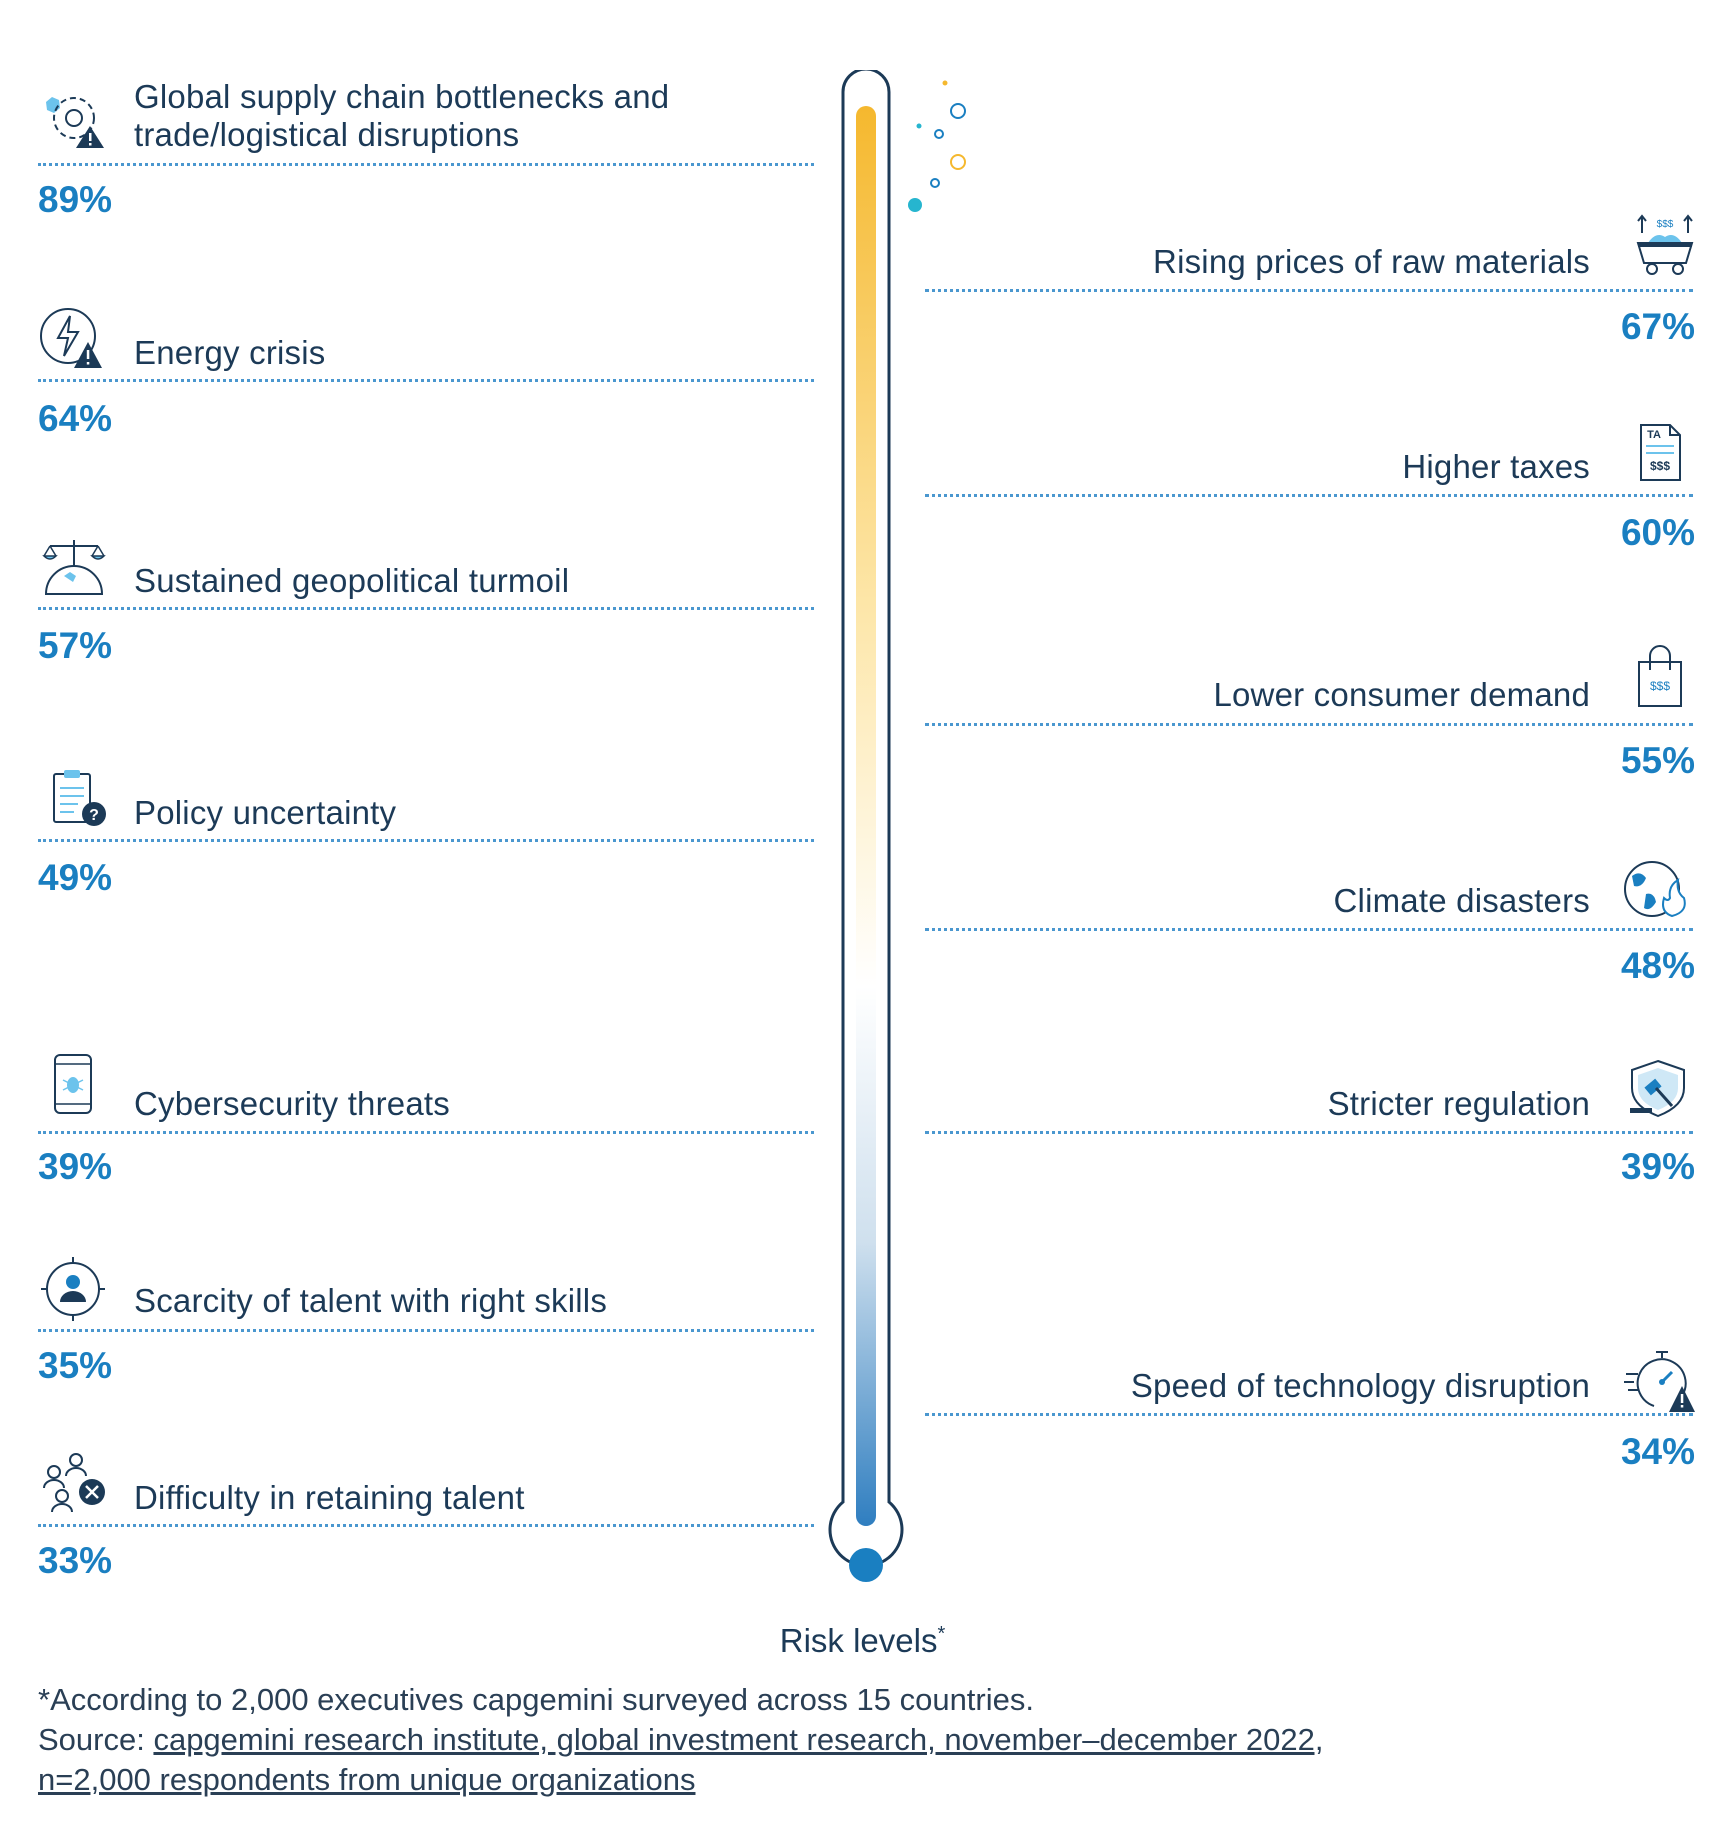 Image resolution: width=1725 pixels, height=1833 pixels. Describe the element at coordinates (79, 798) in the screenshot. I see `policy-clipboard-icon: ?` at that location.